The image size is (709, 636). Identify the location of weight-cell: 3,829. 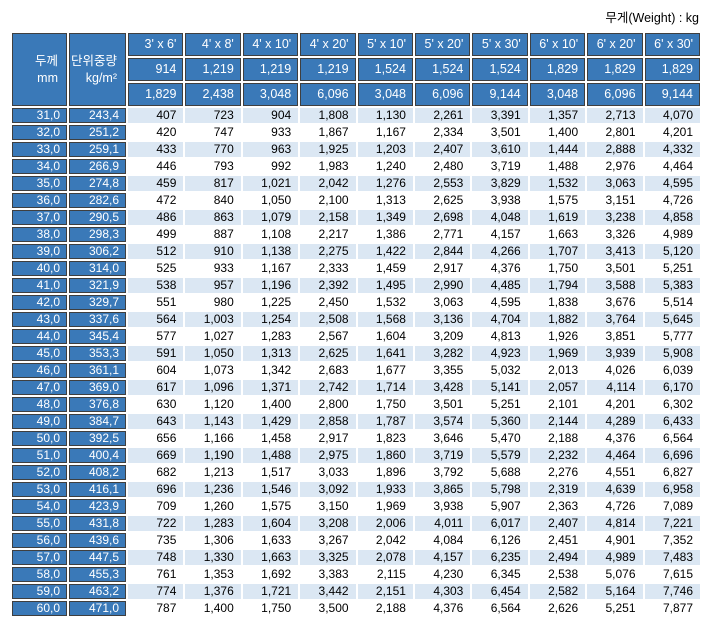
(500, 183).